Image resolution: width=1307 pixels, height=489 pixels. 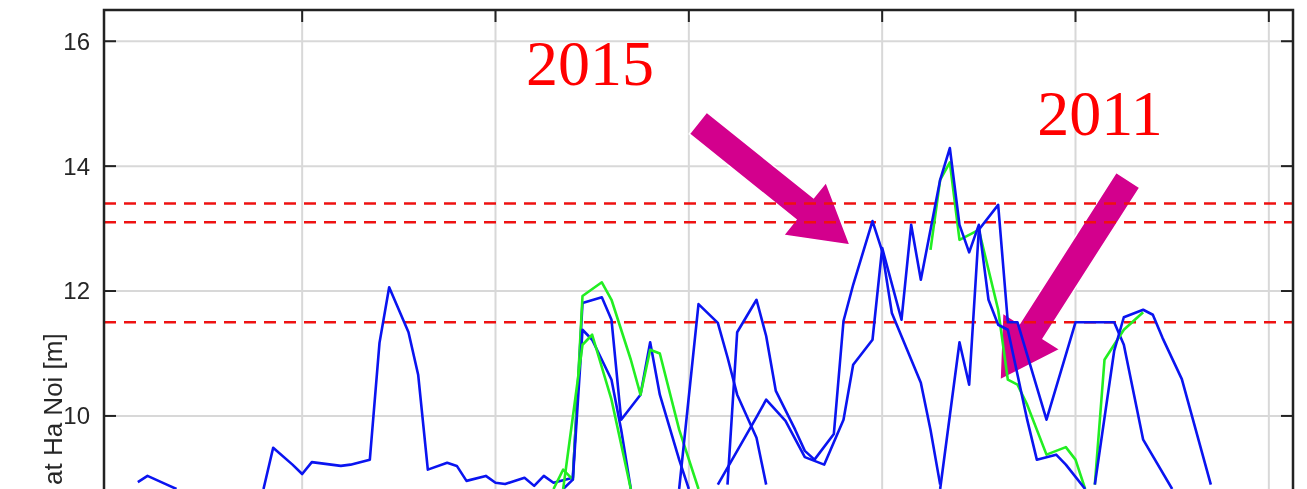 What do you see at coordinates (76, 291) in the screenshot?
I see `y-tick-label: 12` at bounding box center [76, 291].